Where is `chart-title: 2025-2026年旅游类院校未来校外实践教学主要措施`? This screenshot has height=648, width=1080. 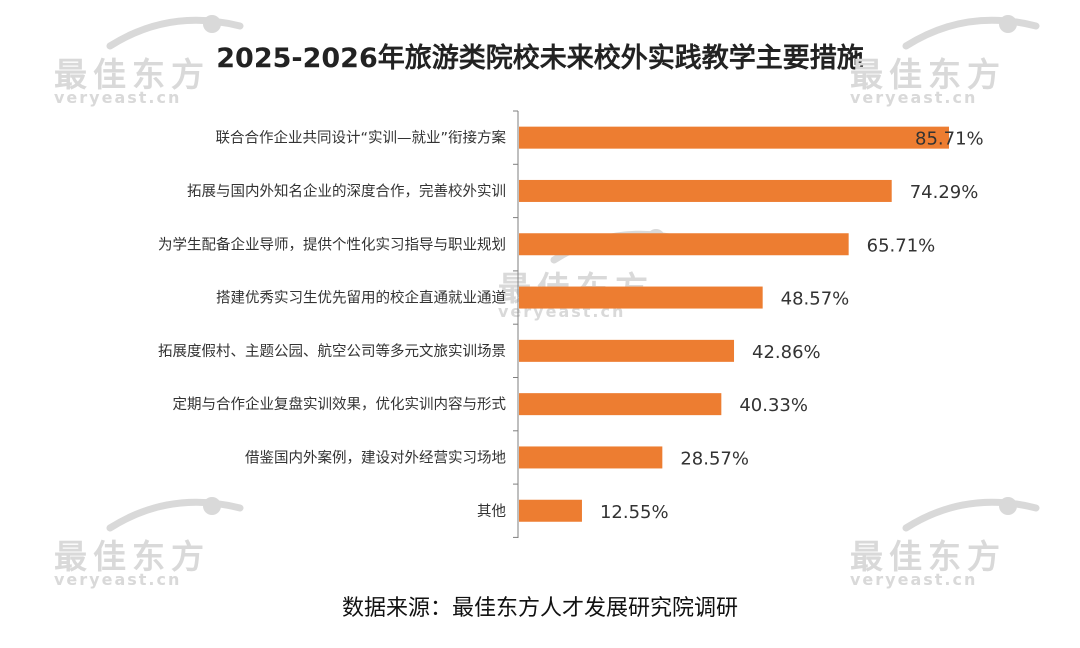 chart-title: 2025-2026年旅游类院校未来校外实践教学主要措施 is located at coordinates (540, 58).